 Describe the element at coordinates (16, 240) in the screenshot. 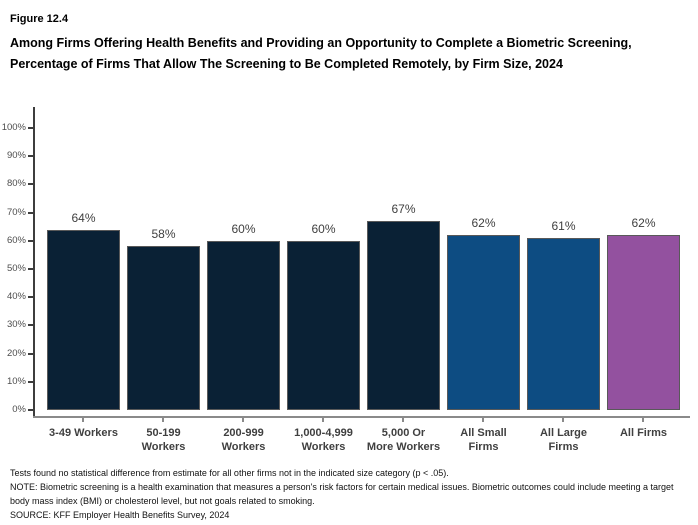

I see `y-axis-tick-label: 60%` at that location.